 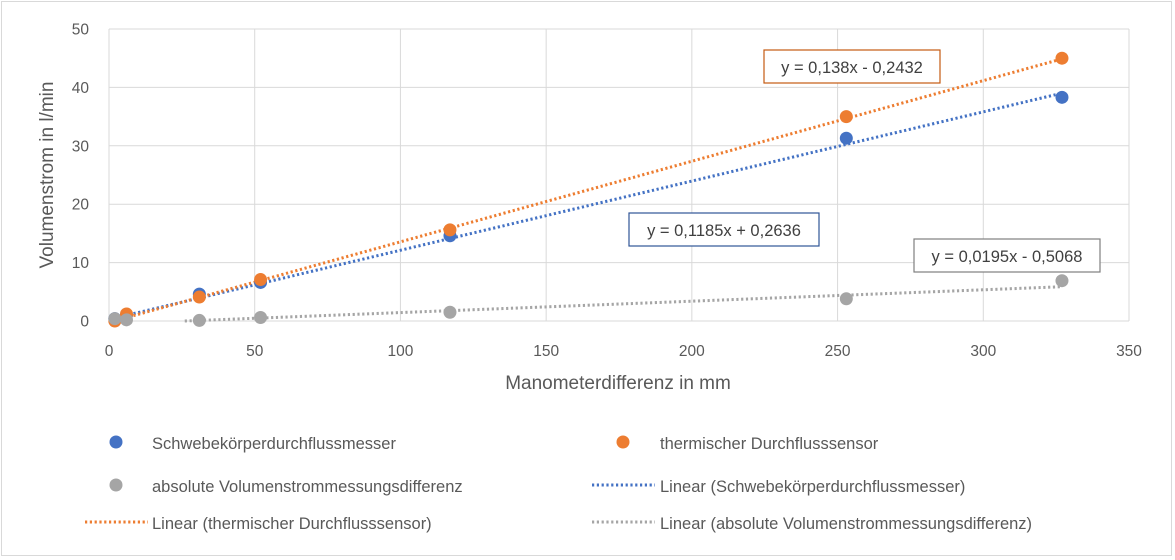 I want to click on y-tick-label: 10, so click(x=81, y=263).